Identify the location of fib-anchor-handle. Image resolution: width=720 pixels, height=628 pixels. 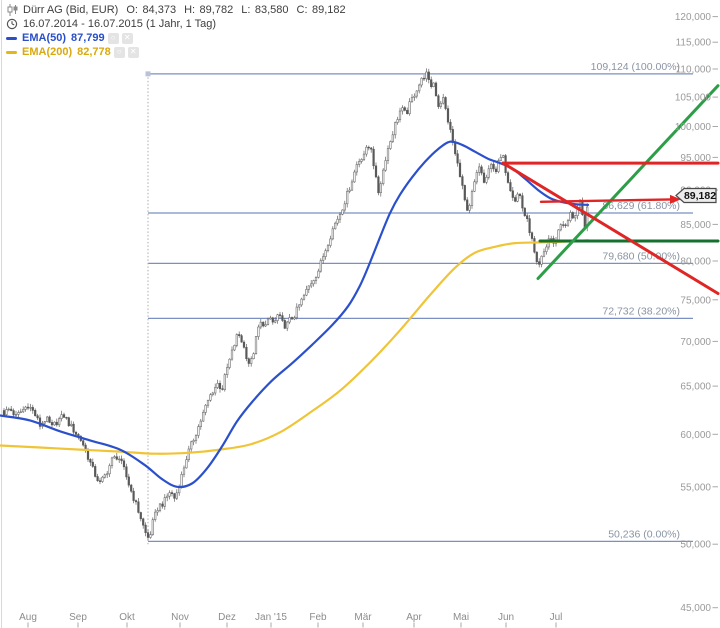
(148, 74).